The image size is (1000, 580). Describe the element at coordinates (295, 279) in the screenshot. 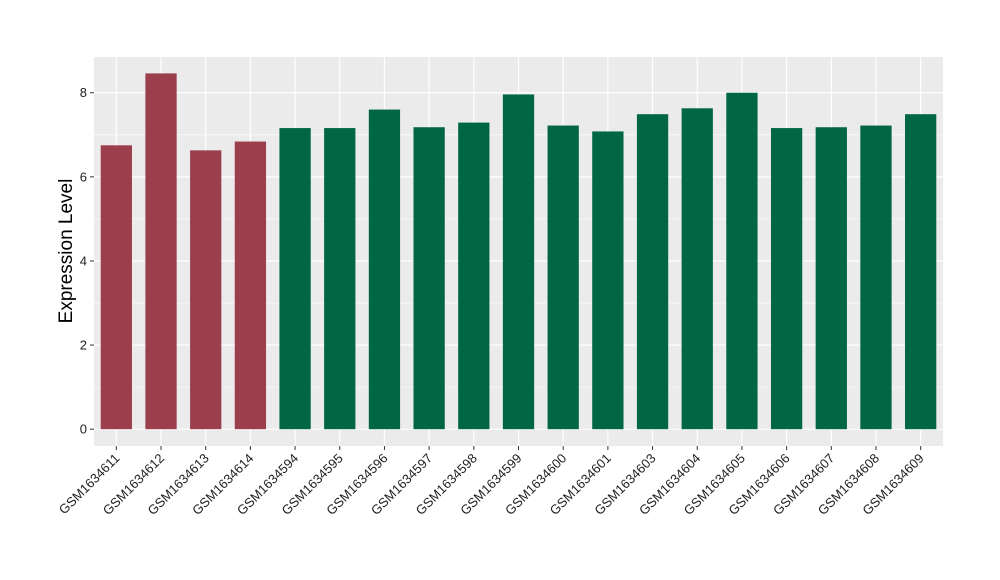

I see `bar-GSM1634594` at that location.